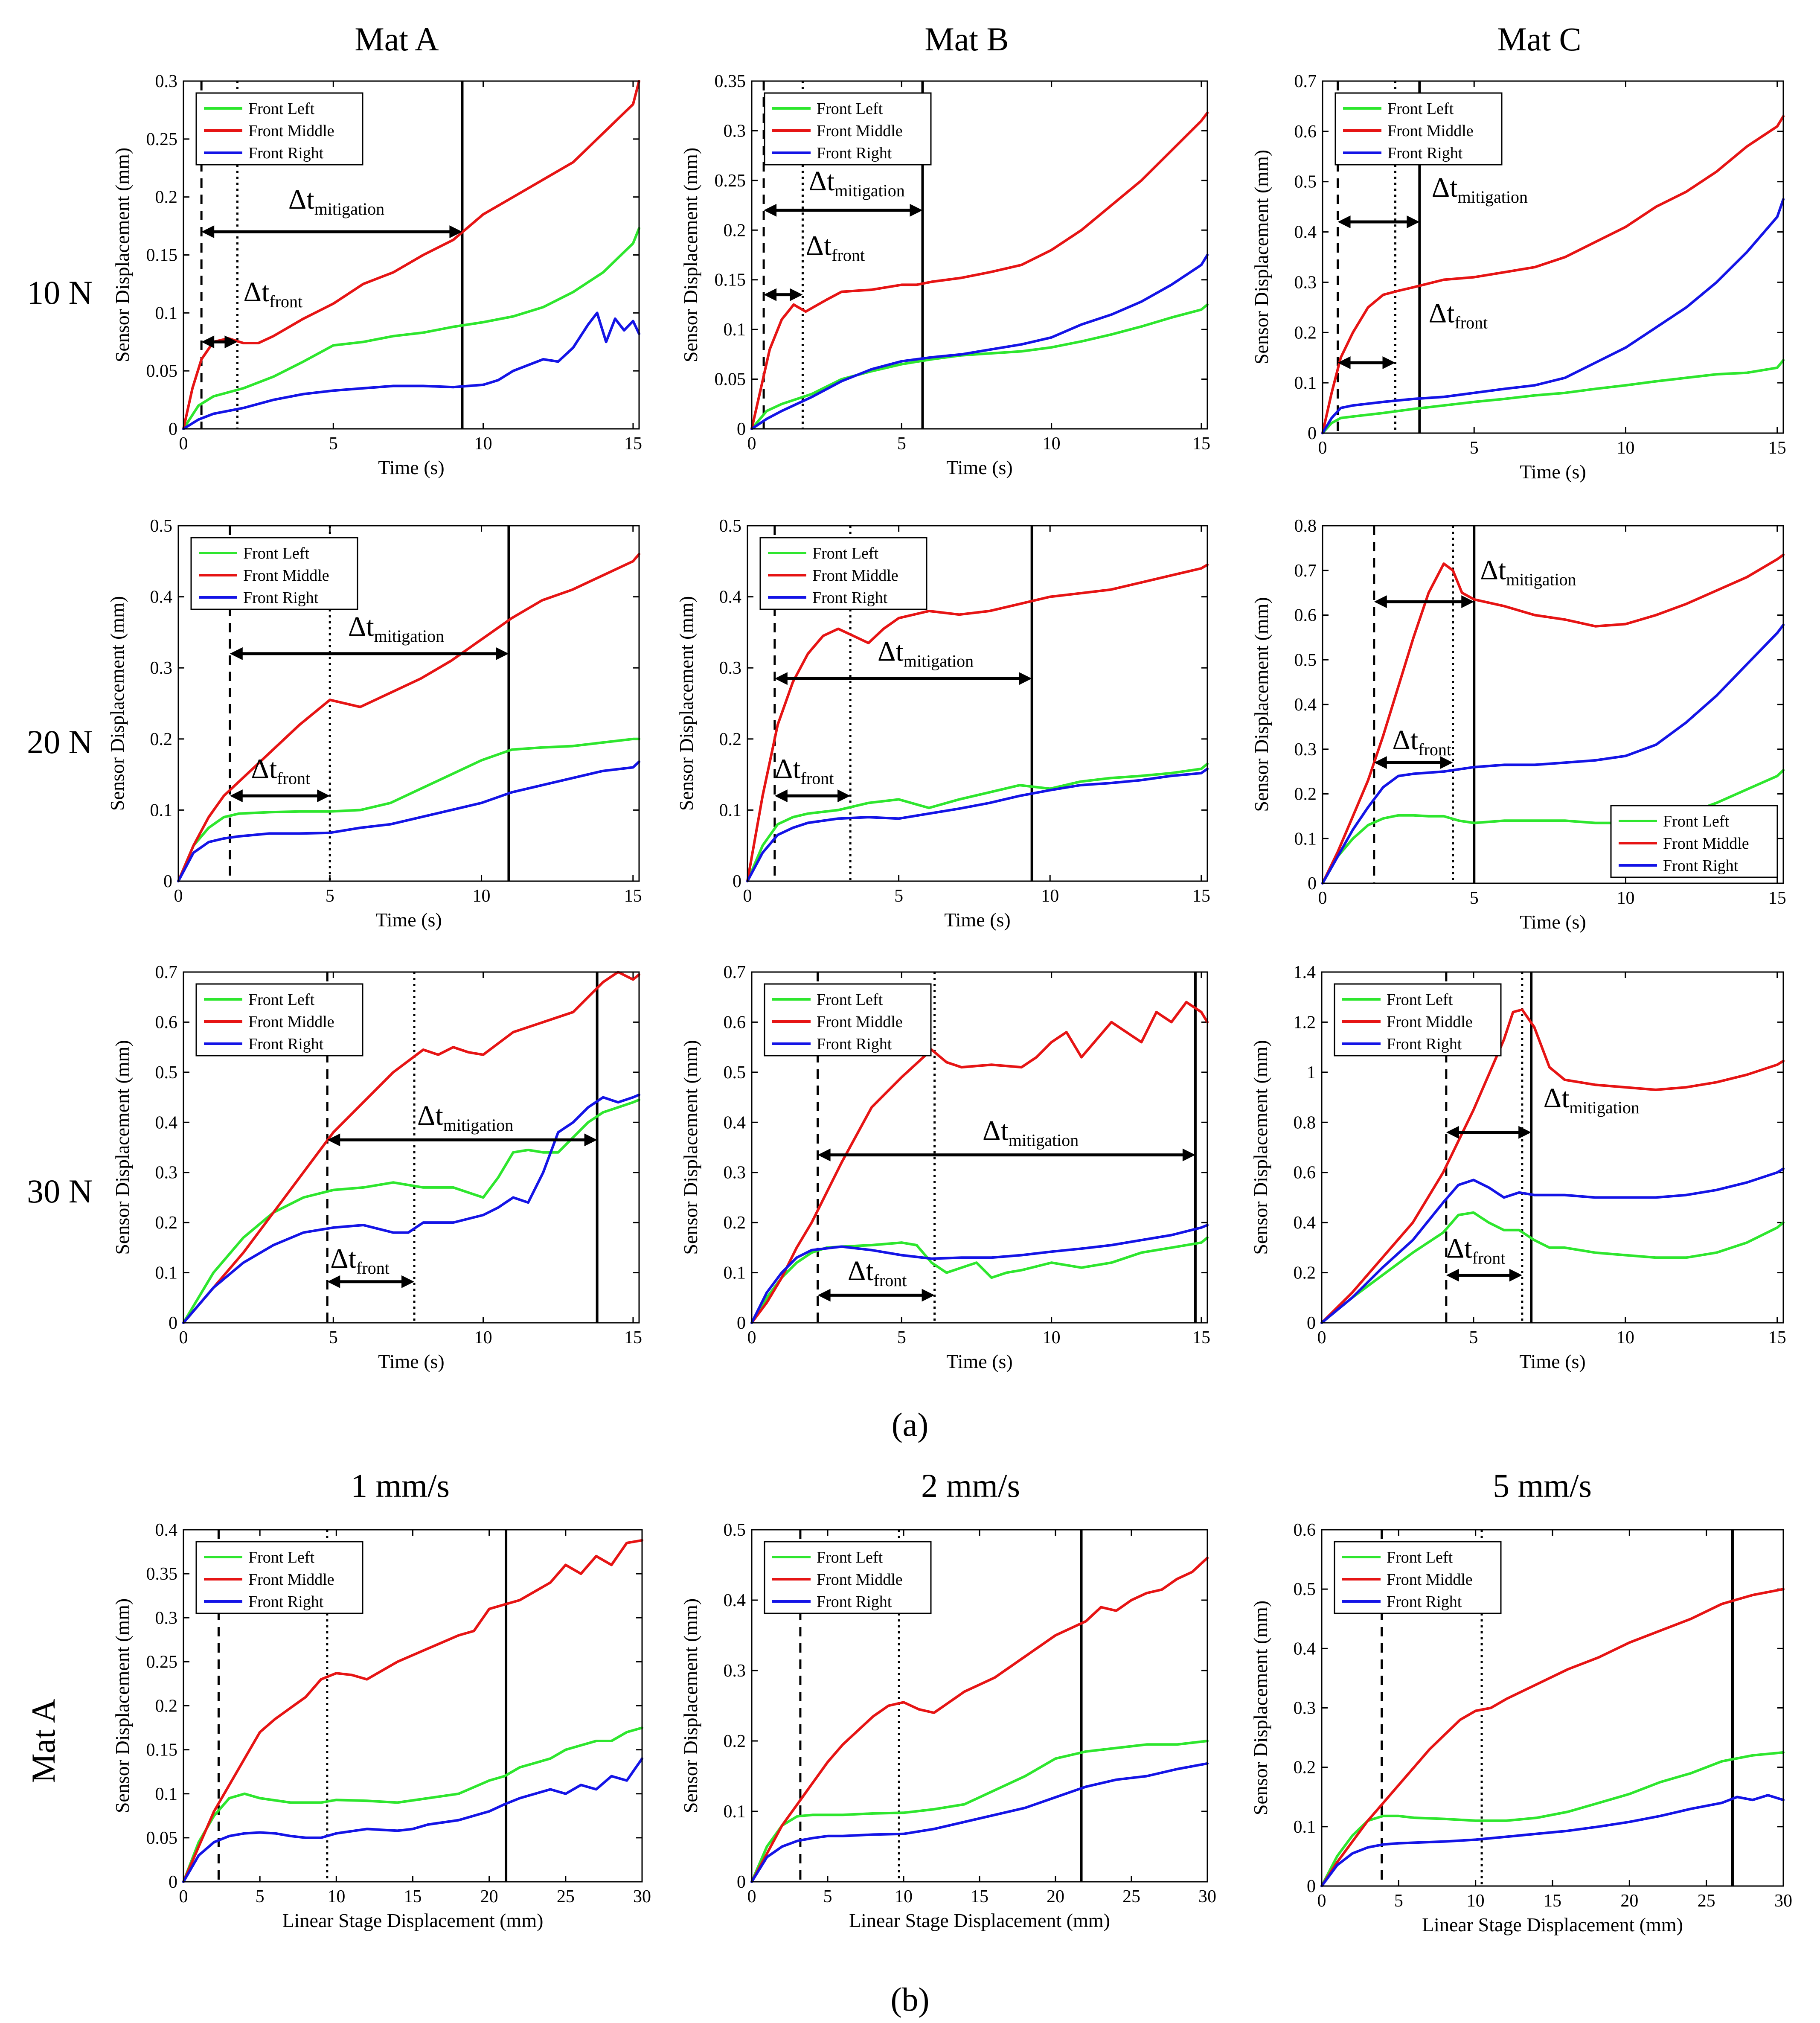 Image resolution: width=1820 pixels, height=2023 pixels. Describe the element at coordinates (730, 280) in the screenshot. I see `y-tick-label: 0.15` at that location.